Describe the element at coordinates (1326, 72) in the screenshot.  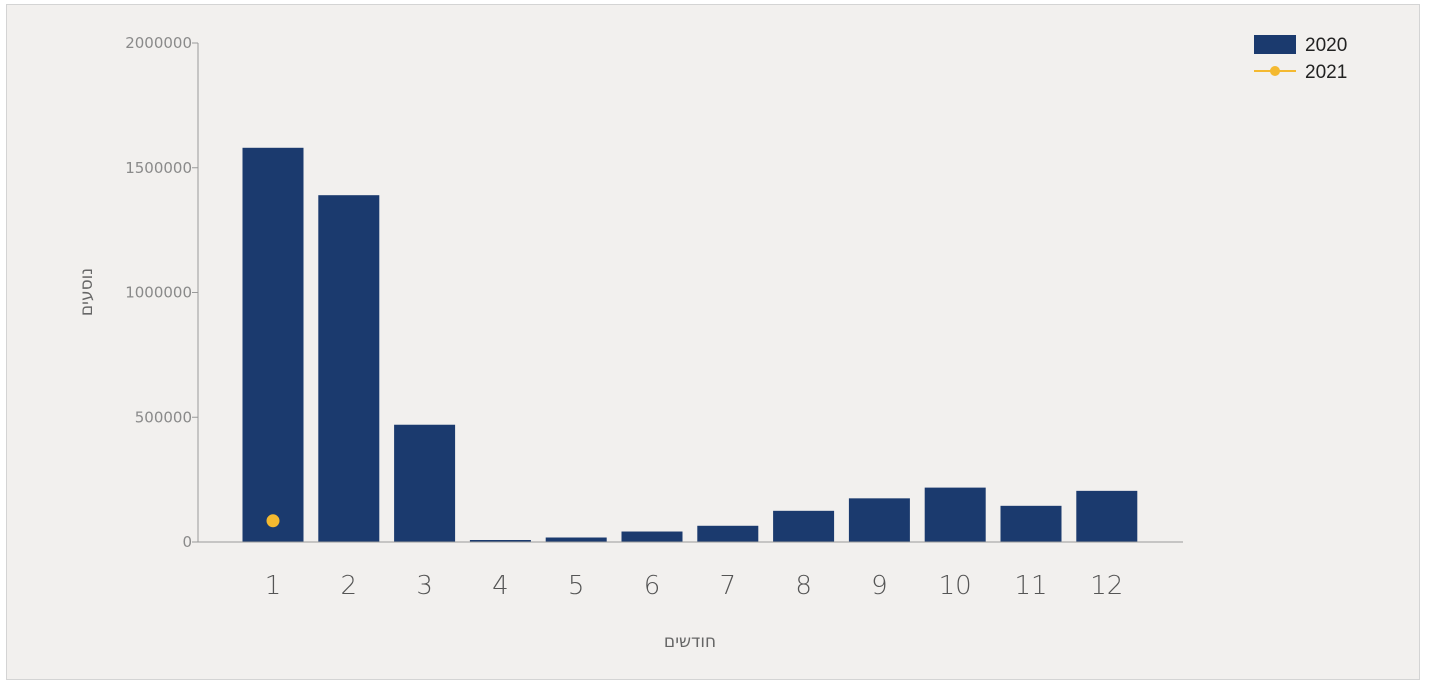
I see `legend-label-2021: 2021` at that location.